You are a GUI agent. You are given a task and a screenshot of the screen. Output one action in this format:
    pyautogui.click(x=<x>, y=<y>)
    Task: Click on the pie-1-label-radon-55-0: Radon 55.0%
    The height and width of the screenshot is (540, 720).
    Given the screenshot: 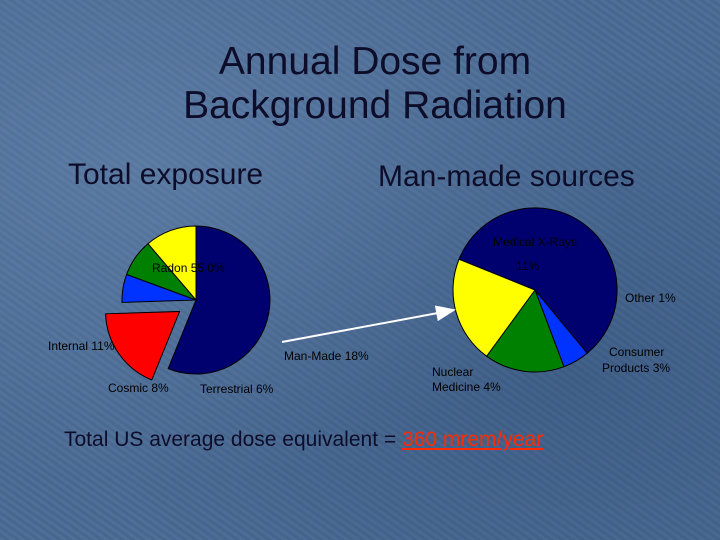 What is the action you would take?
    pyautogui.click(x=188, y=268)
    